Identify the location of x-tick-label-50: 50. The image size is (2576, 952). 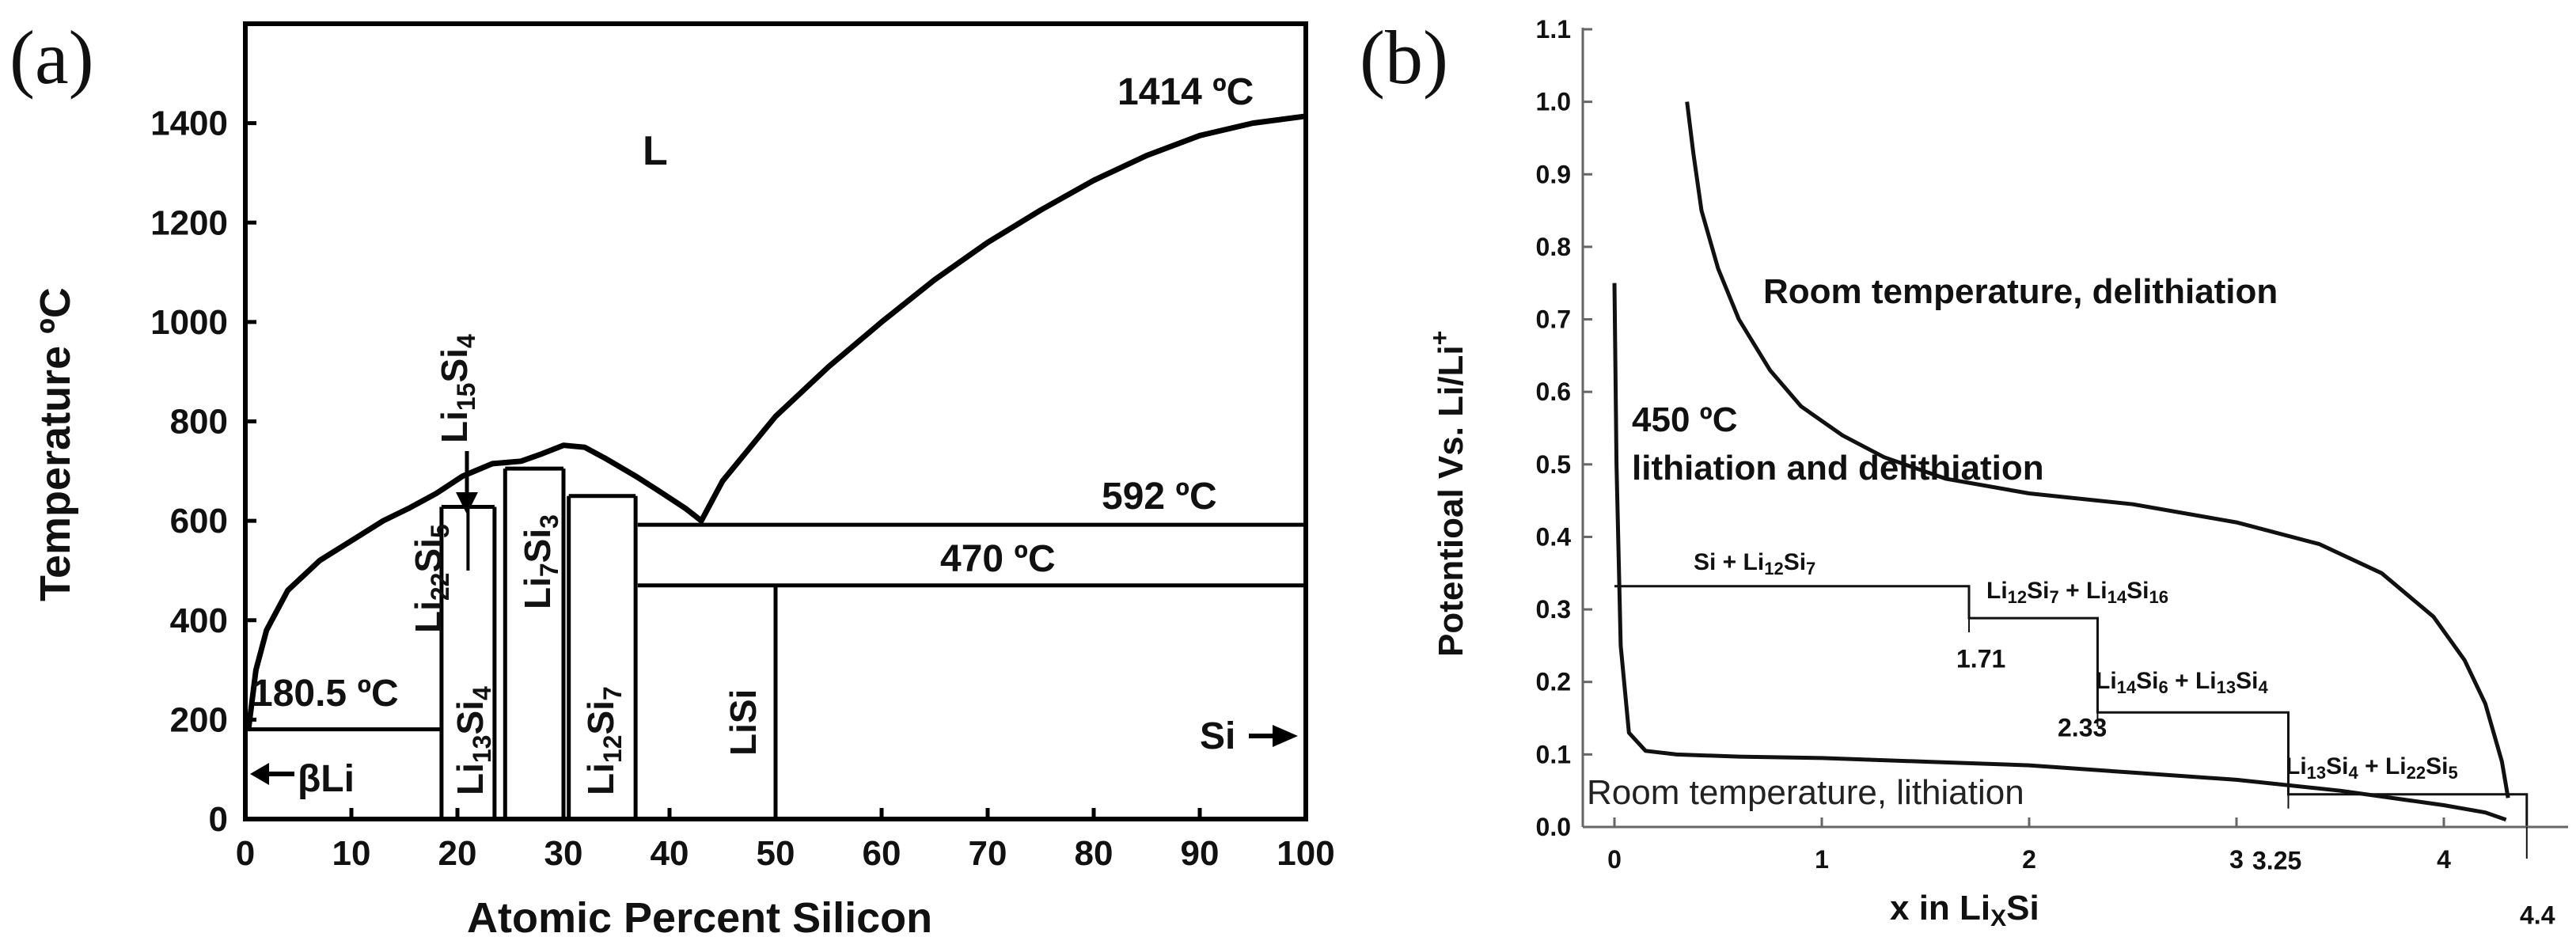
(776, 853).